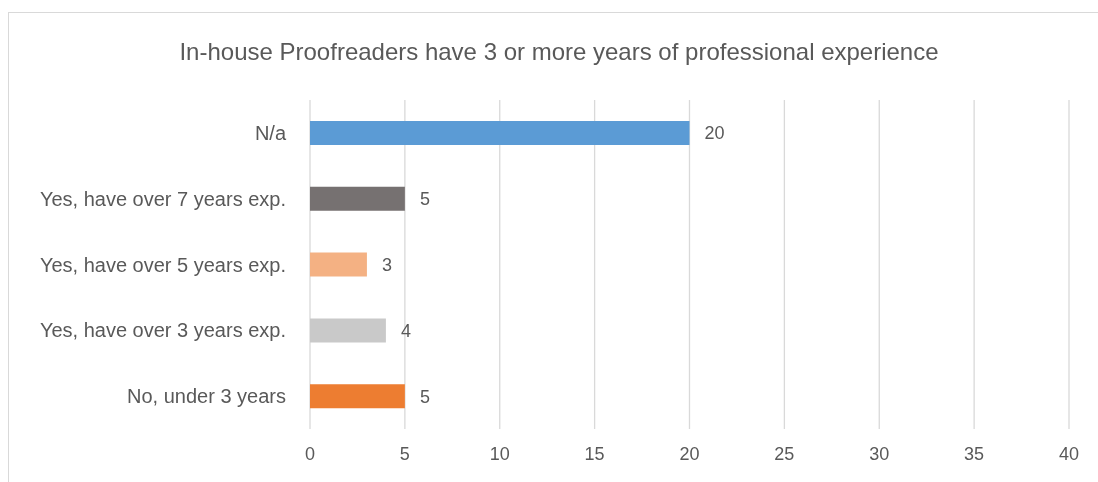 The height and width of the screenshot is (482, 1098). What do you see at coordinates (162, 330) in the screenshot?
I see `y-tick-label: Yes, have over 3 years exp.` at bounding box center [162, 330].